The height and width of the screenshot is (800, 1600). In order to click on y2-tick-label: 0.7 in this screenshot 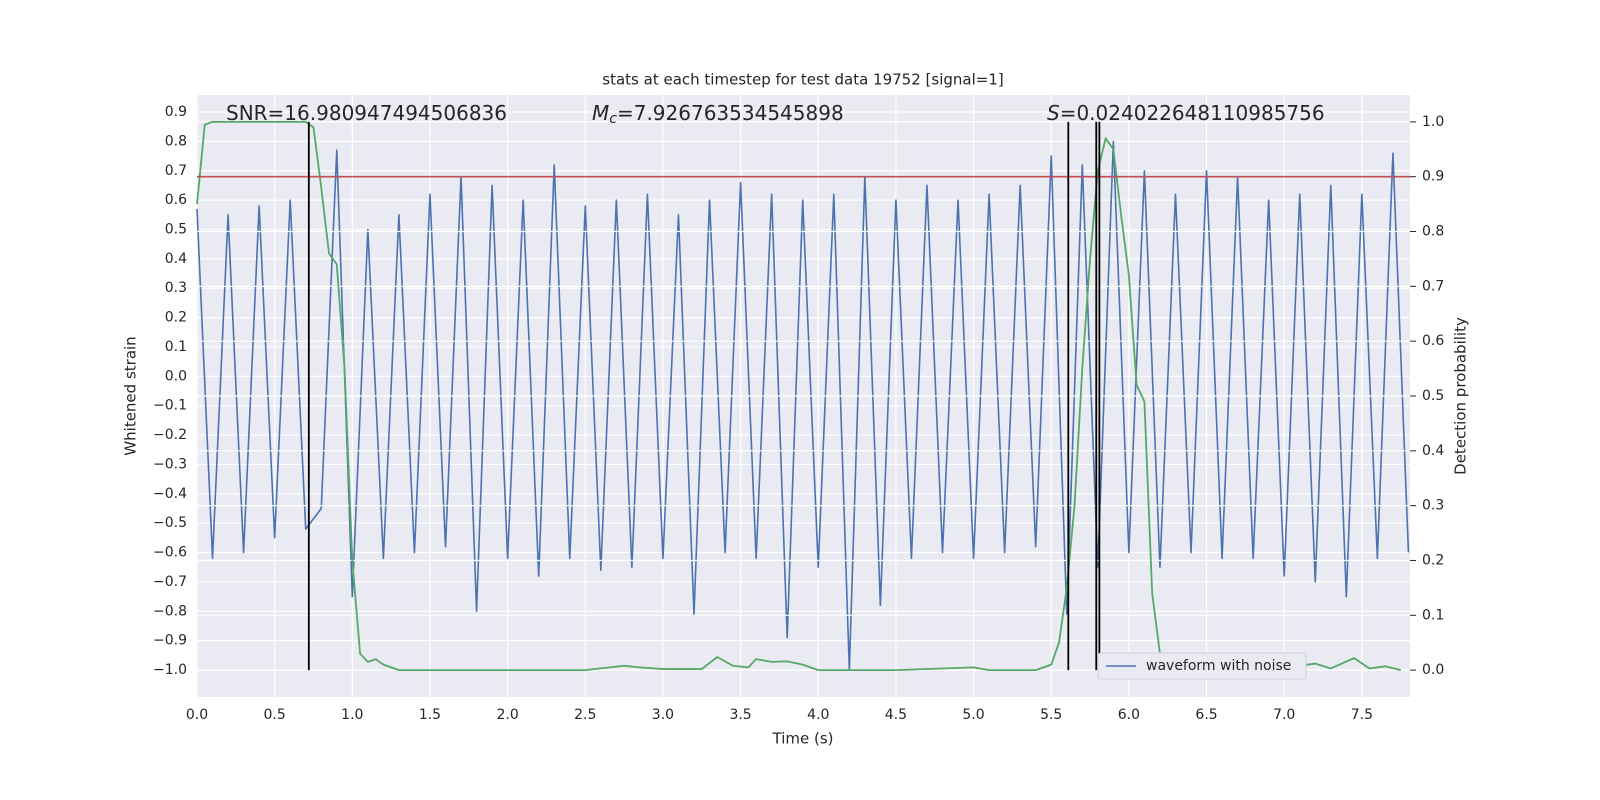, I will do `click(1433, 286)`.